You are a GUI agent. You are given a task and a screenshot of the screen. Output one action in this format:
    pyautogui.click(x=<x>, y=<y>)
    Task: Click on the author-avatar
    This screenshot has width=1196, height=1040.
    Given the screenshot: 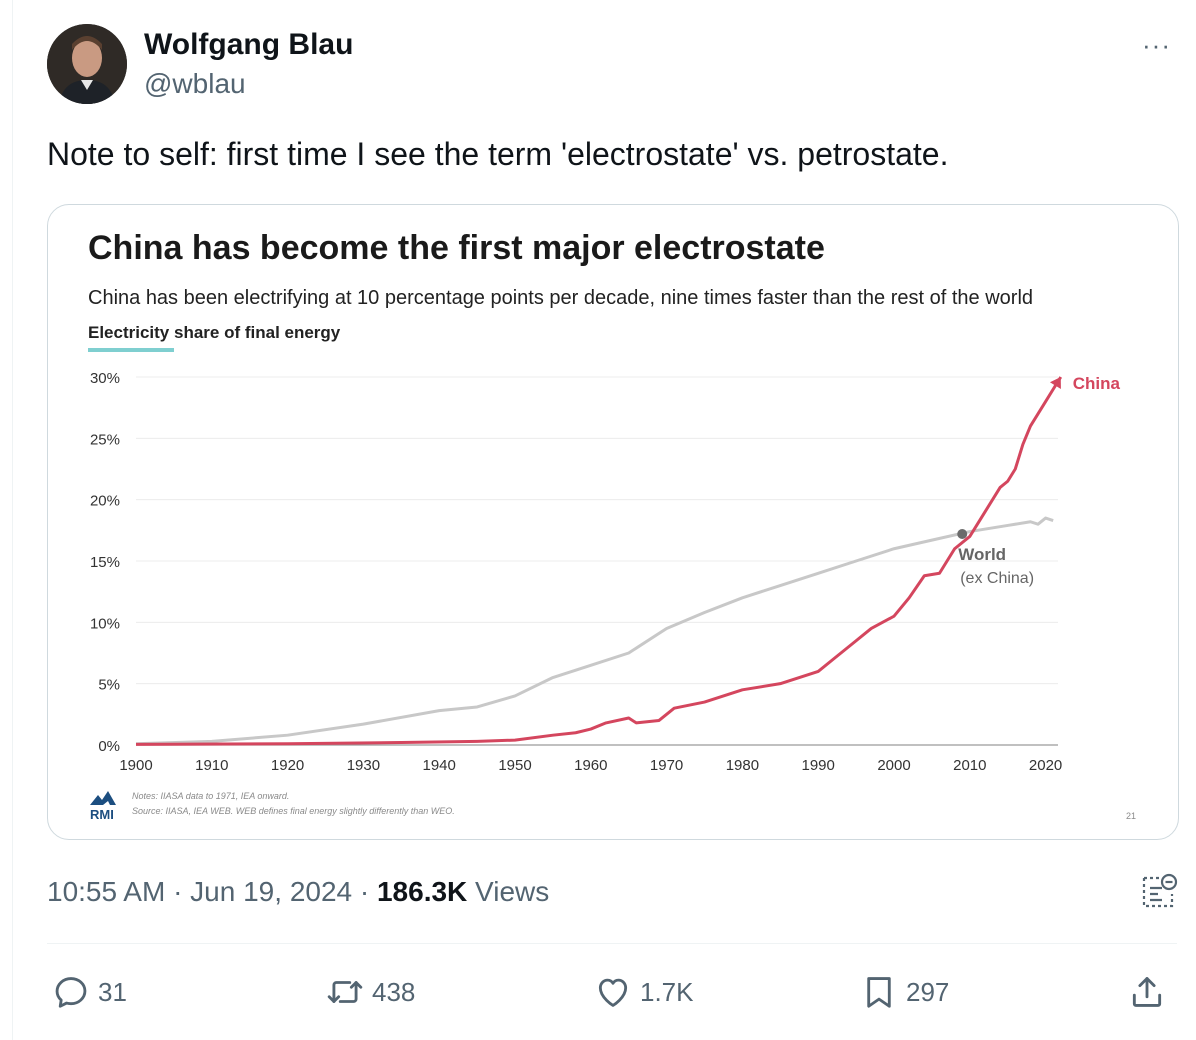 What is the action you would take?
    pyautogui.click(x=87, y=64)
    